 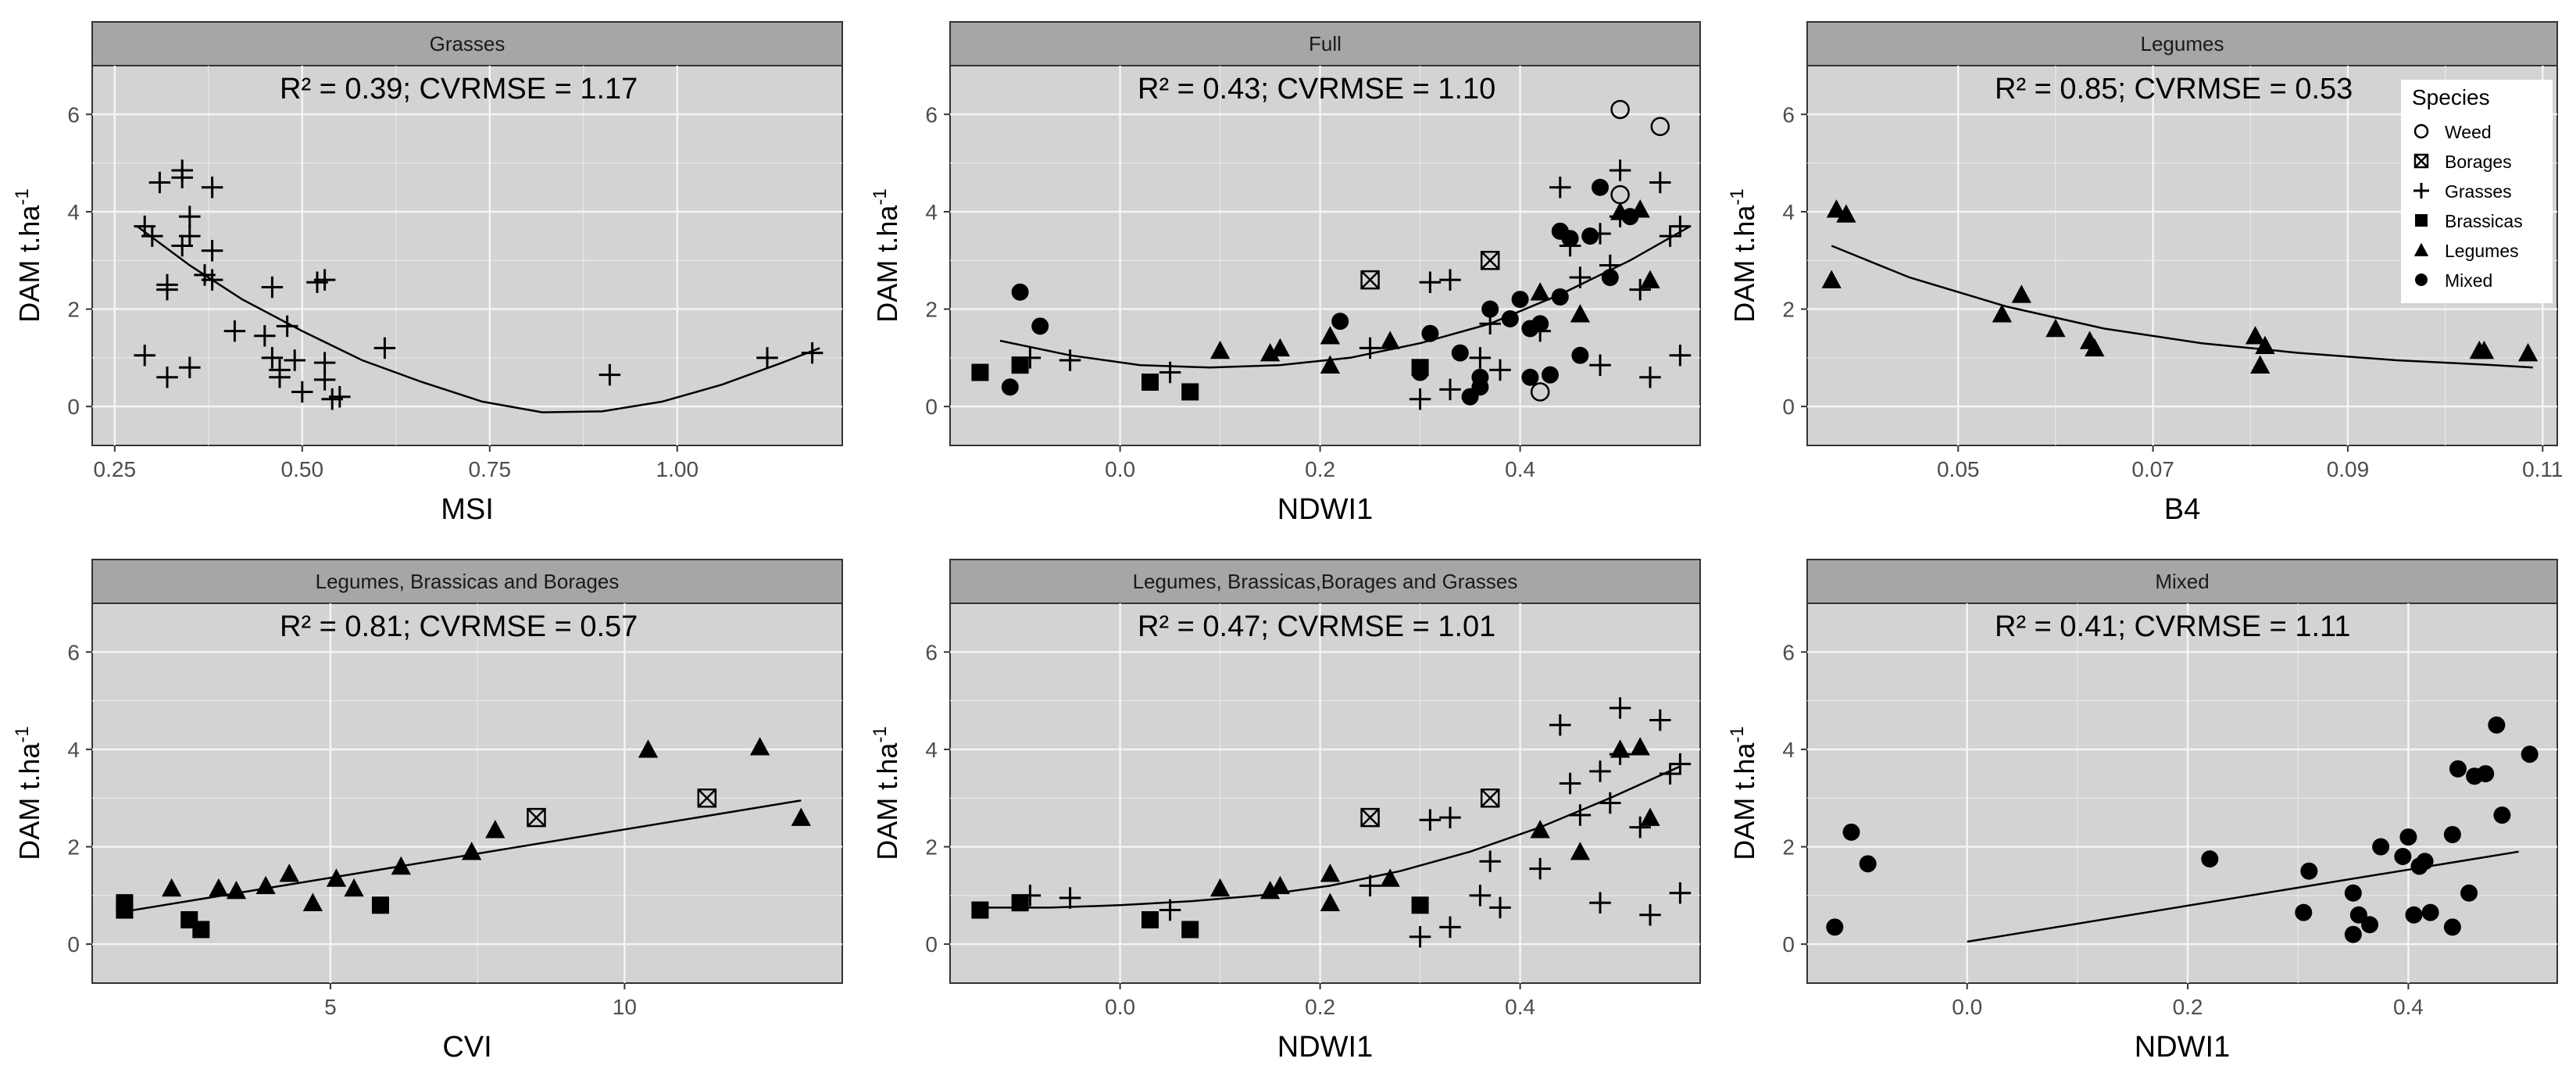 I want to click on y-axis-label: DAM t.ha-1, so click(x=29, y=255).